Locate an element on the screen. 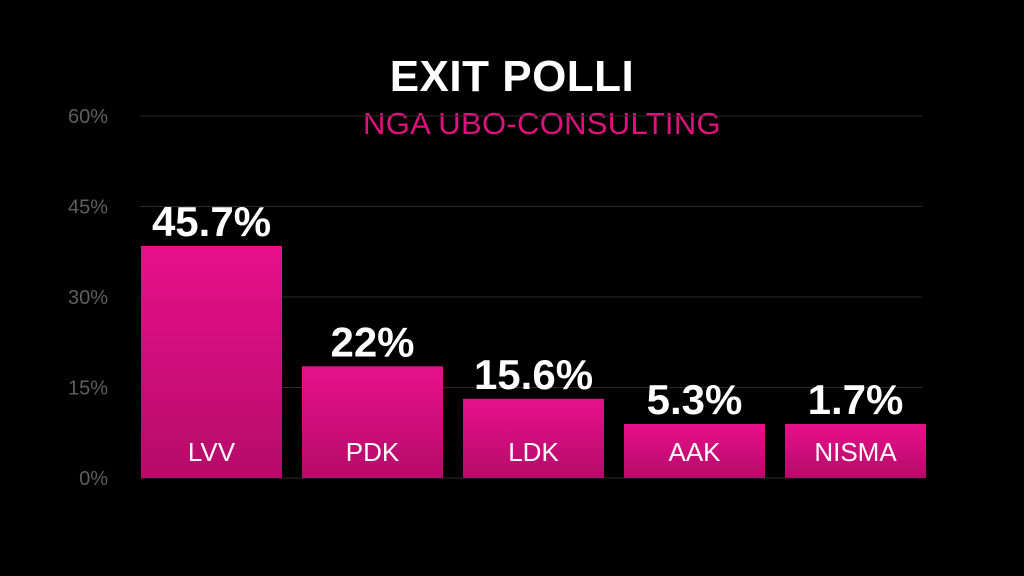  category-label: NISMA is located at coordinates (855, 452).